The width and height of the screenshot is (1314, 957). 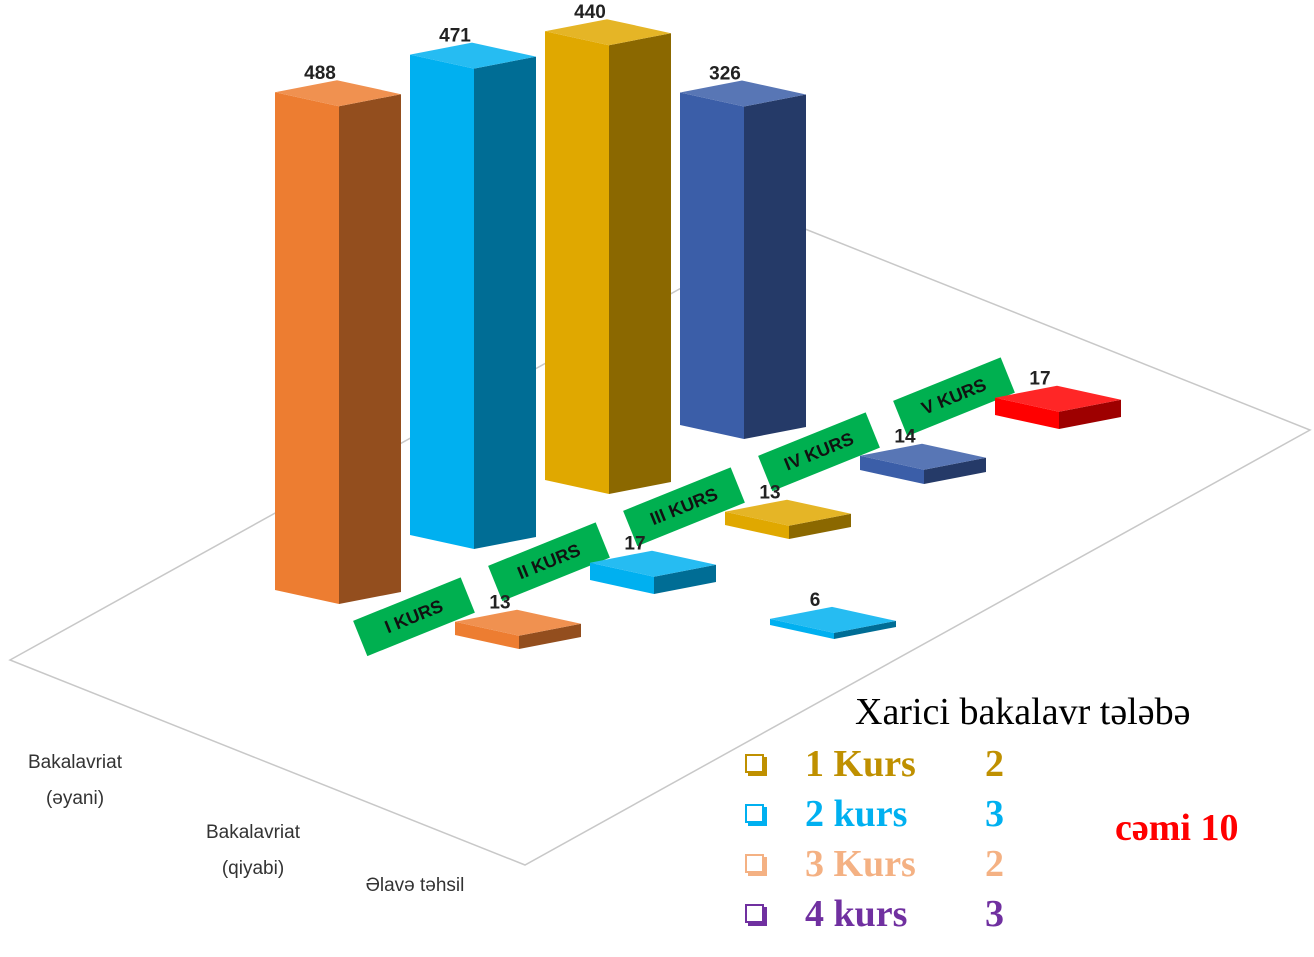 What do you see at coordinates (1177, 828) in the screenshot?
I see `annotation-total: cəmi 10` at bounding box center [1177, 828].